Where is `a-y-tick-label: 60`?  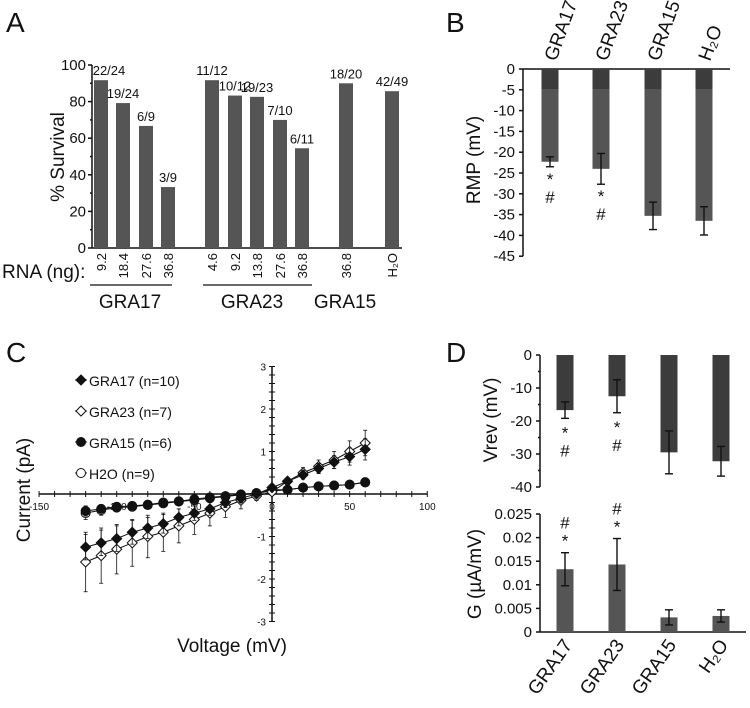
a-y-tick-label: 60 is located at coordinates (77, 138).